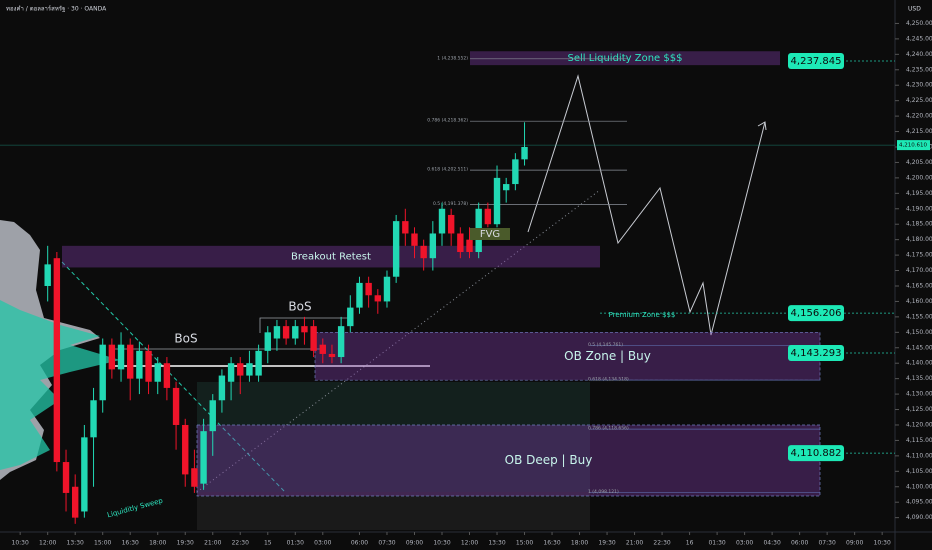 This screenshot has width=932, height=550. Describe the element at coordinates (919, 239) in the screenshot. I see `y-tick-label: 4,180.000` at that location.